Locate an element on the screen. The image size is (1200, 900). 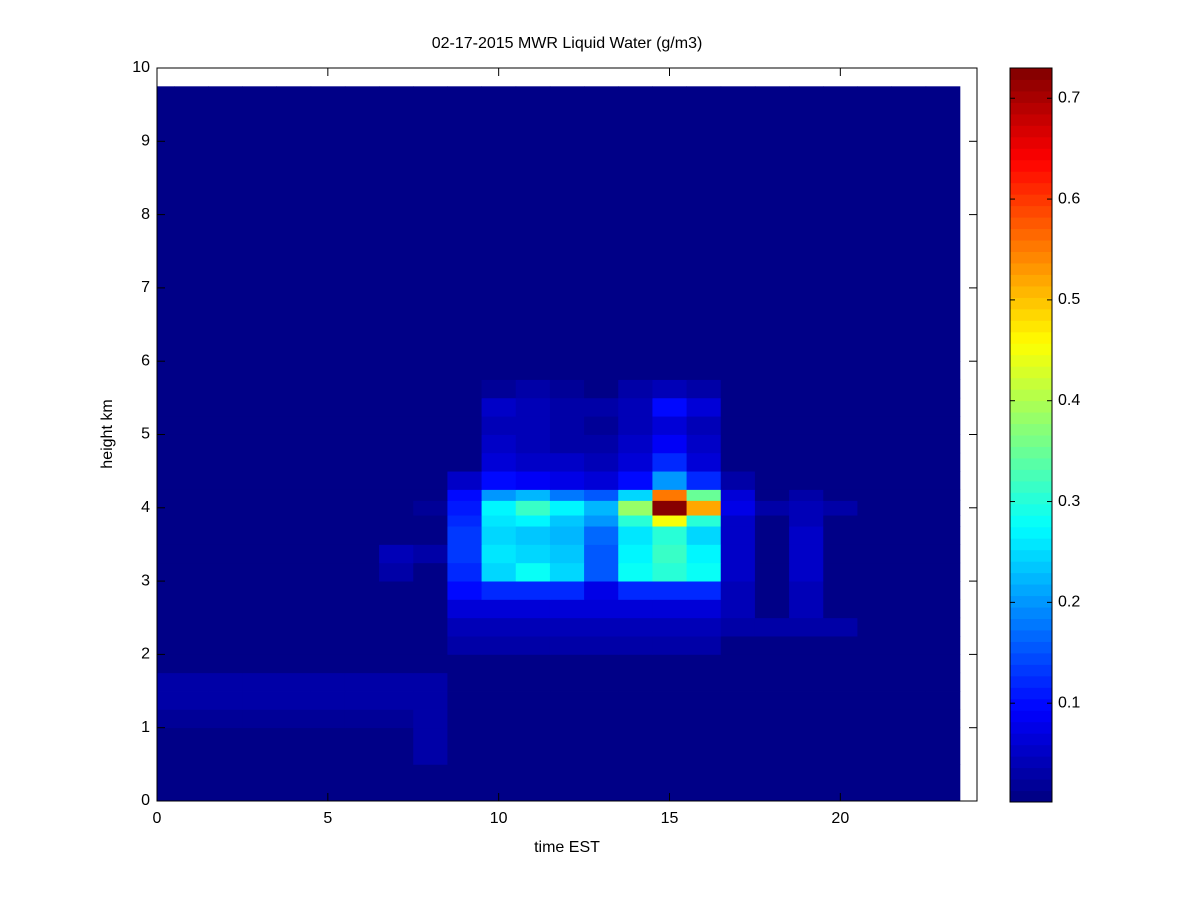
chart-title: 02-17-2015 MWR Liquid Water (g/m3) is located at coordinates (567, 43).